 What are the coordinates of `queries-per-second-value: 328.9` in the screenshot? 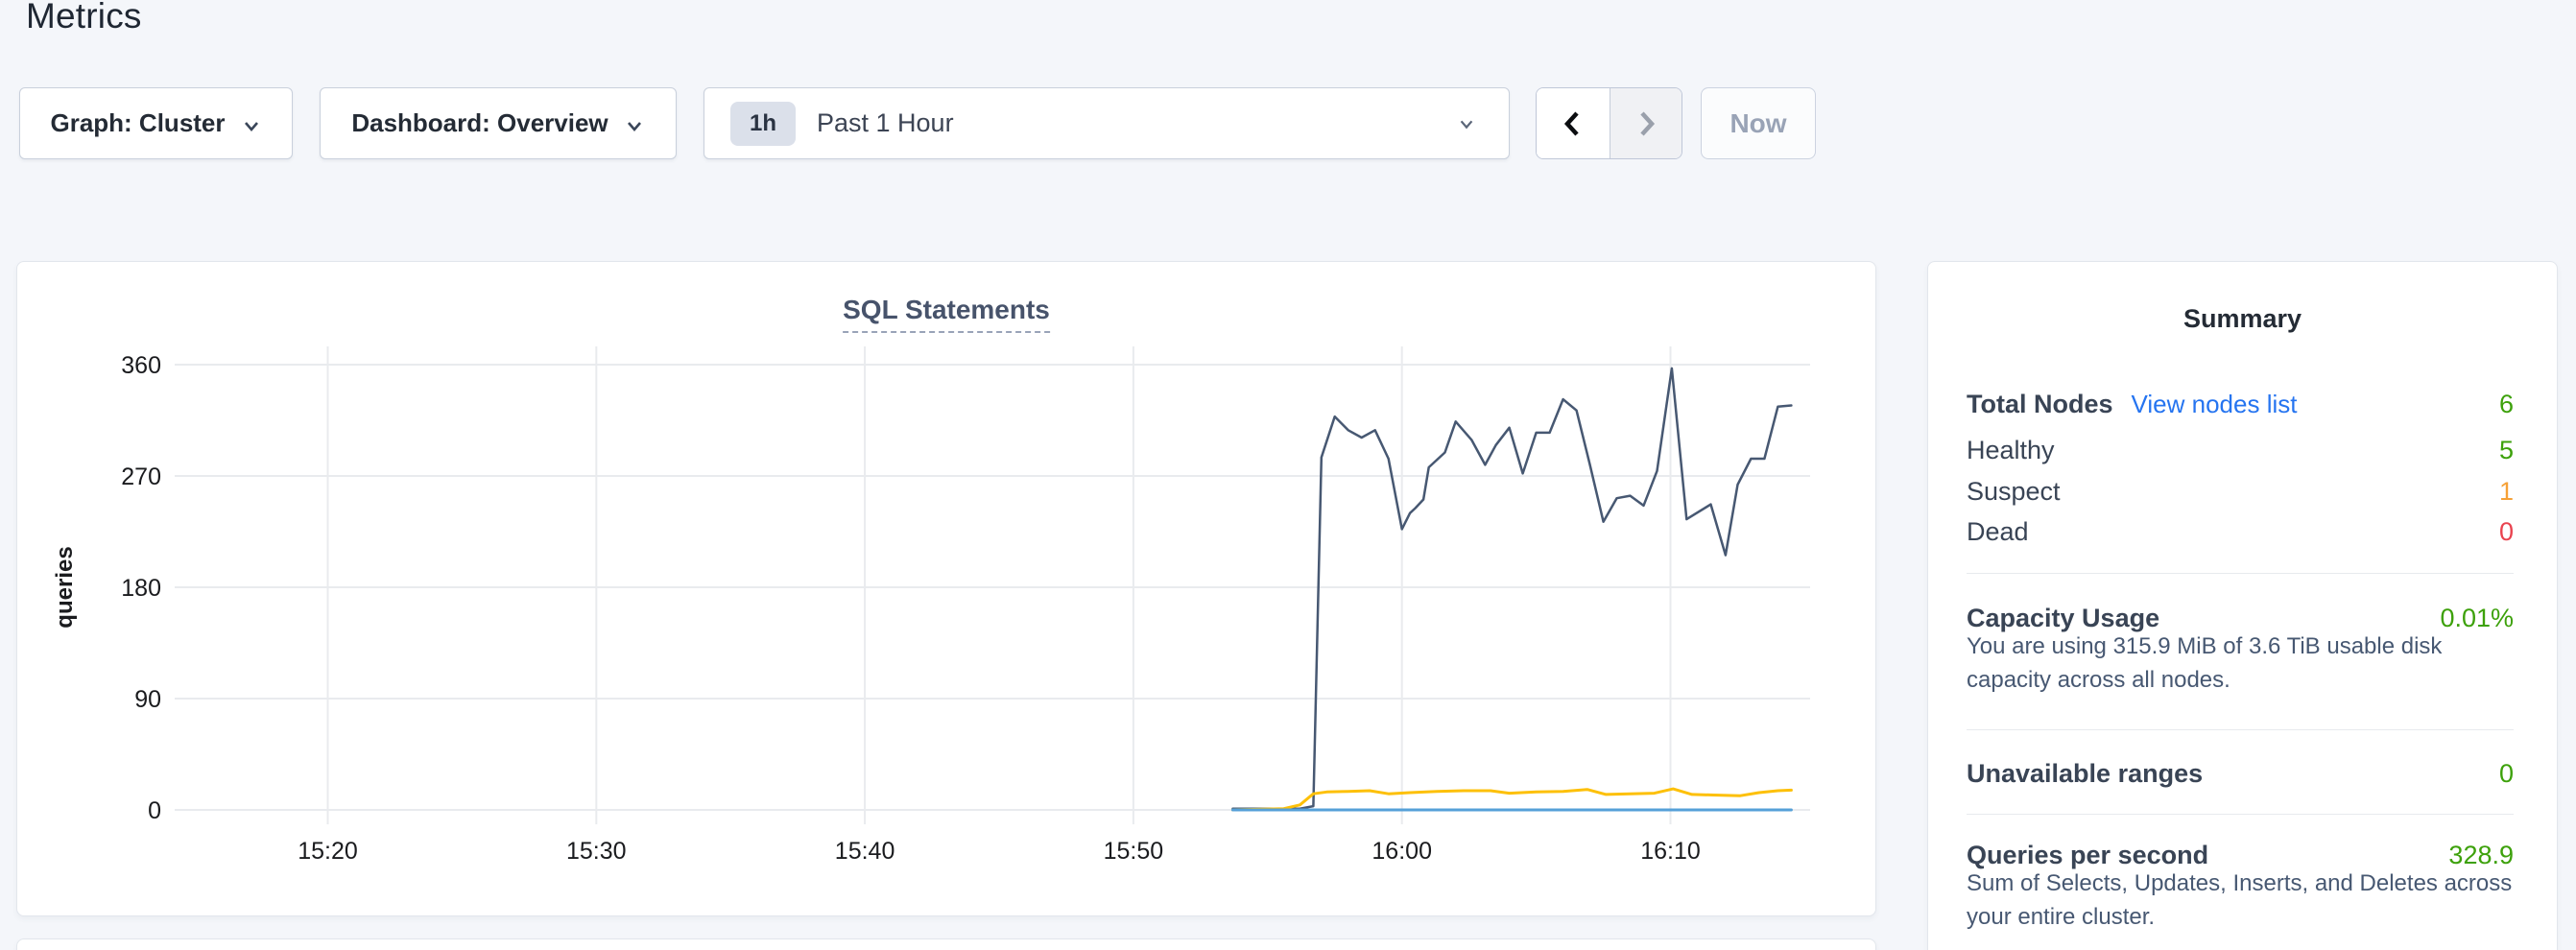 It's located at (2481, 855).